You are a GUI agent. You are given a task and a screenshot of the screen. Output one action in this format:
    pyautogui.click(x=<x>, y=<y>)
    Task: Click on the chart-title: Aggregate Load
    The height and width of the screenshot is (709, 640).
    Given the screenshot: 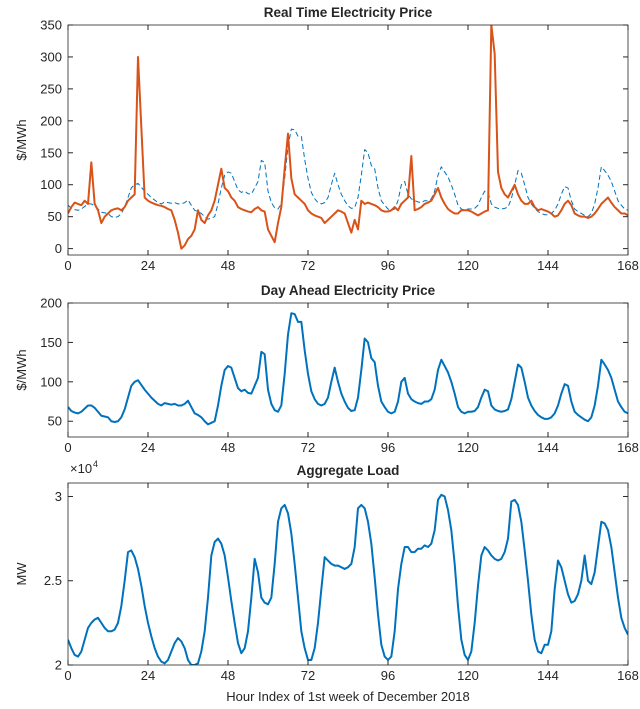 What is the action you would take?
    pyautogui.click(x=348, y=470)
    